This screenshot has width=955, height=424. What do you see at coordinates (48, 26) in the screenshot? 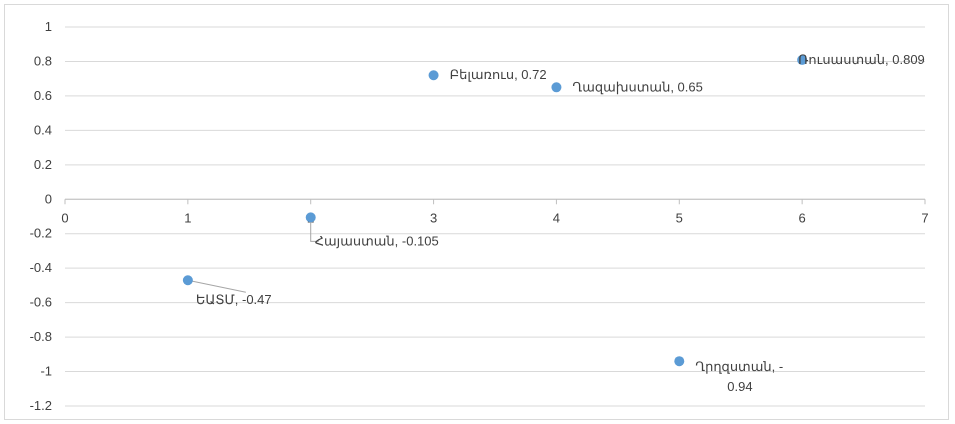
I see `y-tick-label: 1` at bounding box center [48, 26].